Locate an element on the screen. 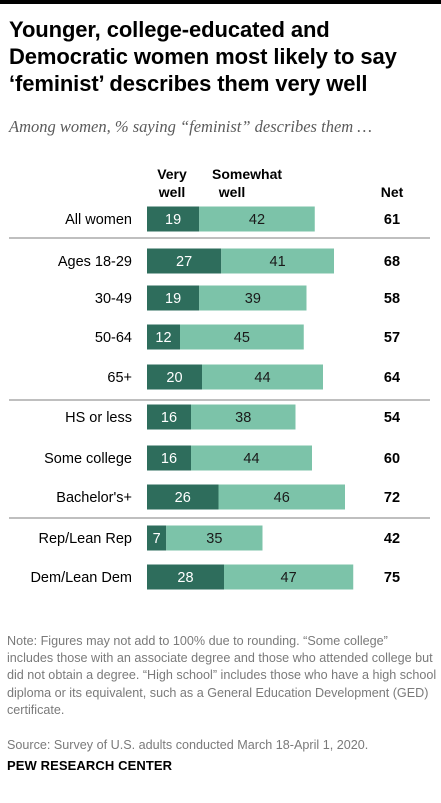 This screenshot has height=803, width=441. bar-somewhat-well-value: 41 is located at coordinates (278, 262).